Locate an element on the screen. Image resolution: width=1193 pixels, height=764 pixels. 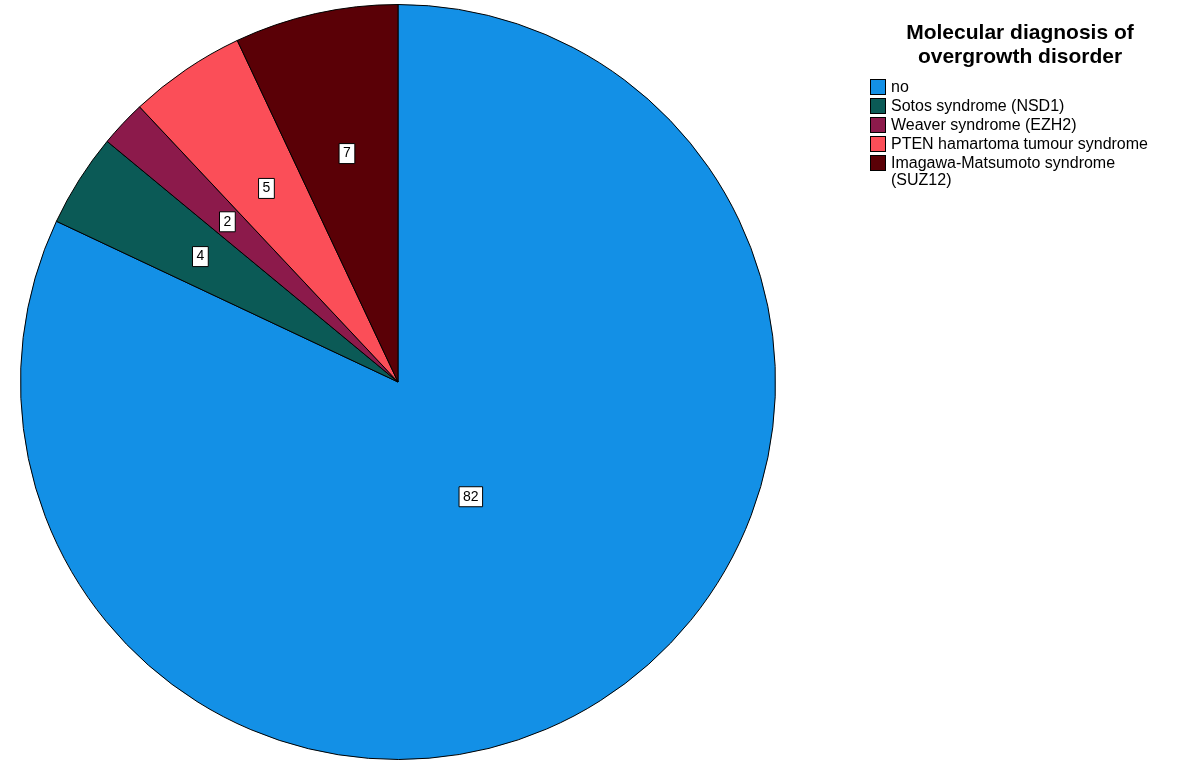
legend-label: Imagawa-Matsumoto syndrome (SUZ12) is located at coordinates (1004, 171).